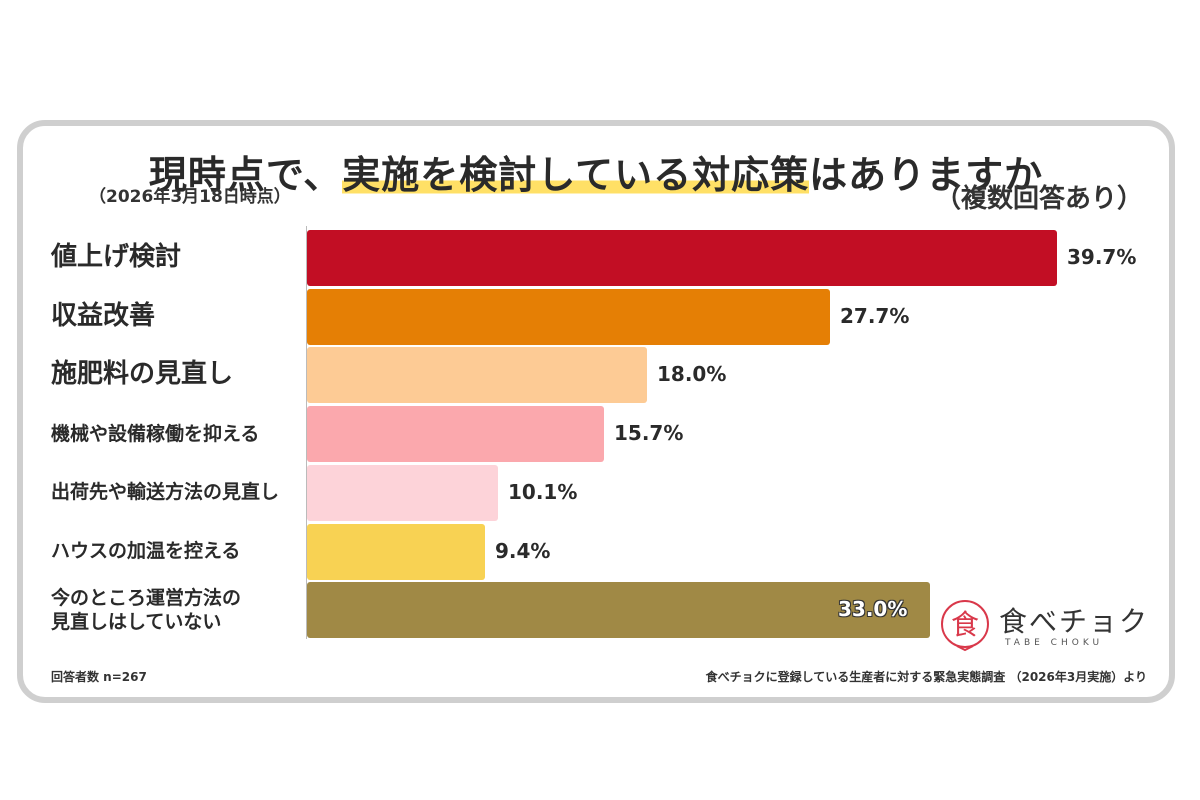 The image size is (1200, 800). What do you see at coordinates (873, 609) in the screenshot?
I see `bar-value-label: 33.0%` at bounding box center [873, 609].